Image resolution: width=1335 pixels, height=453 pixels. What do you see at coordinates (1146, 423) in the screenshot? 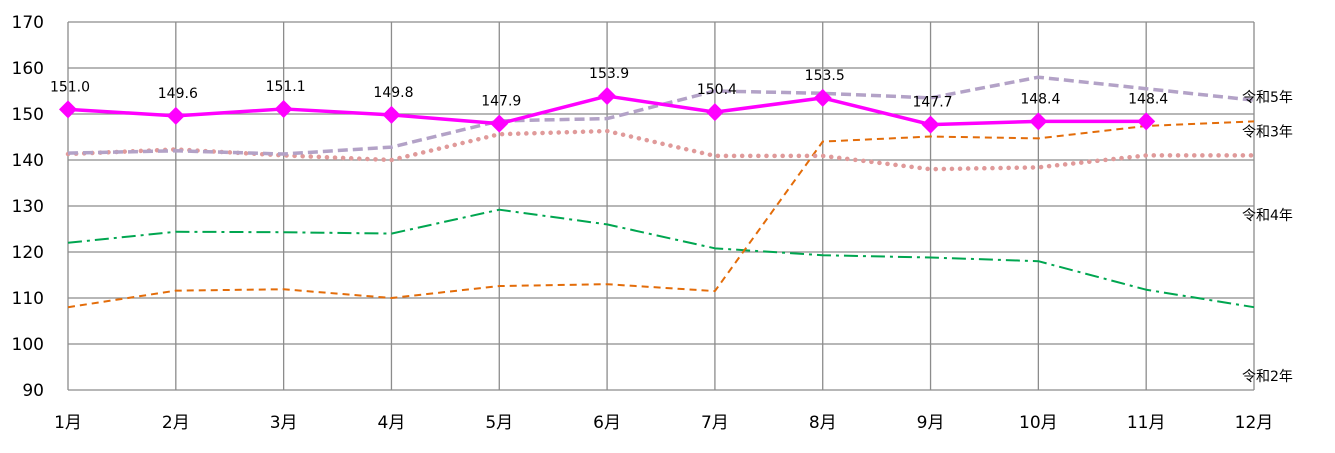
I see `x-tick-label: 11月` at bounding box center [1146, 423].